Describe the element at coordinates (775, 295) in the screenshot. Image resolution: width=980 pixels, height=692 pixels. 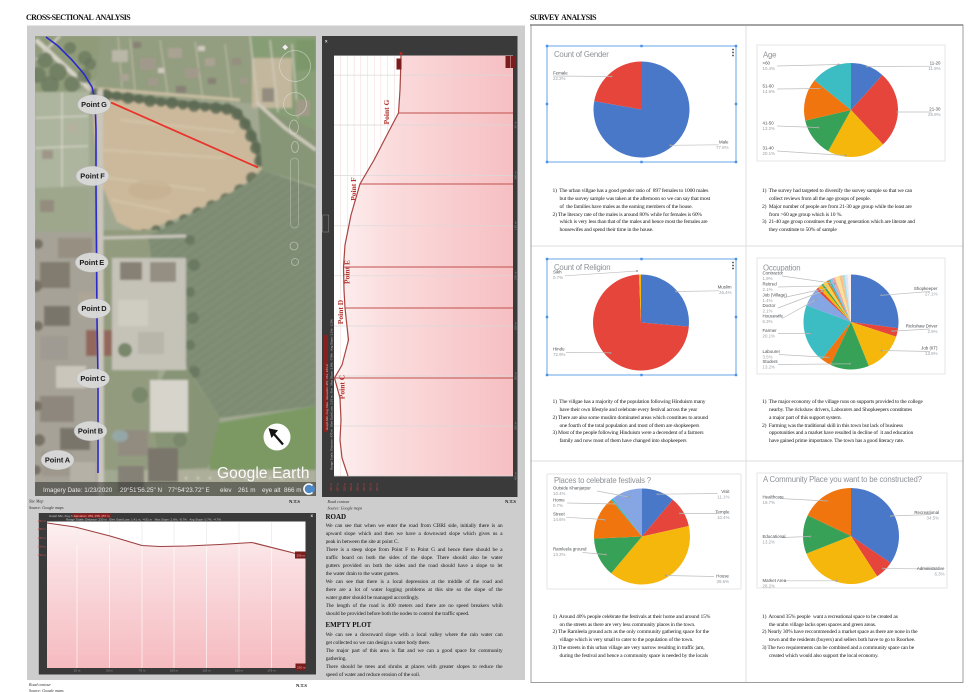
I see `svg-text: Job (Village)` at that location.